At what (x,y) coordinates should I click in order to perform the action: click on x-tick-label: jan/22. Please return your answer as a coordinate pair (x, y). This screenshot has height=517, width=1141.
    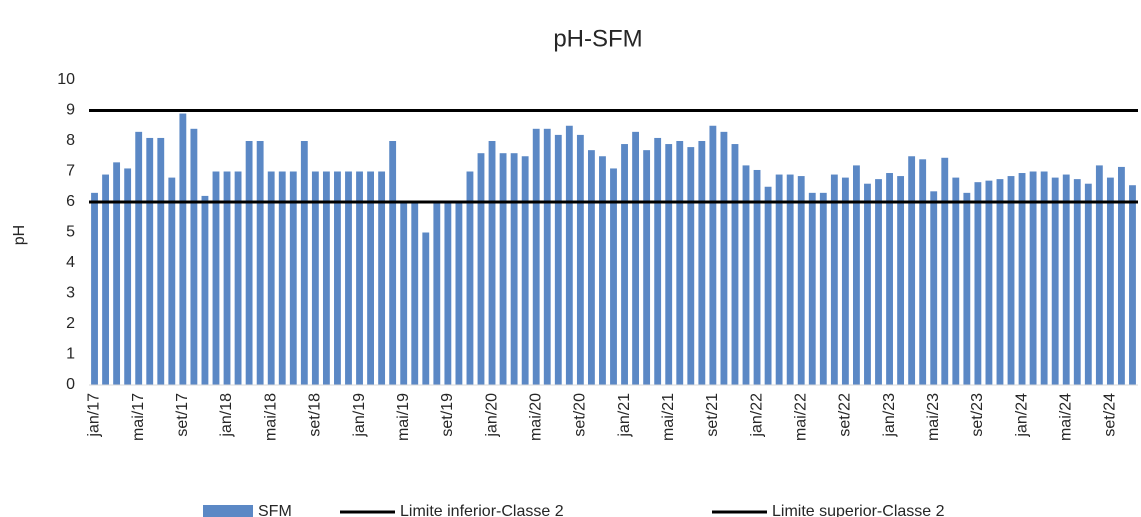
    Looking at the image, I should click on (756, 415).